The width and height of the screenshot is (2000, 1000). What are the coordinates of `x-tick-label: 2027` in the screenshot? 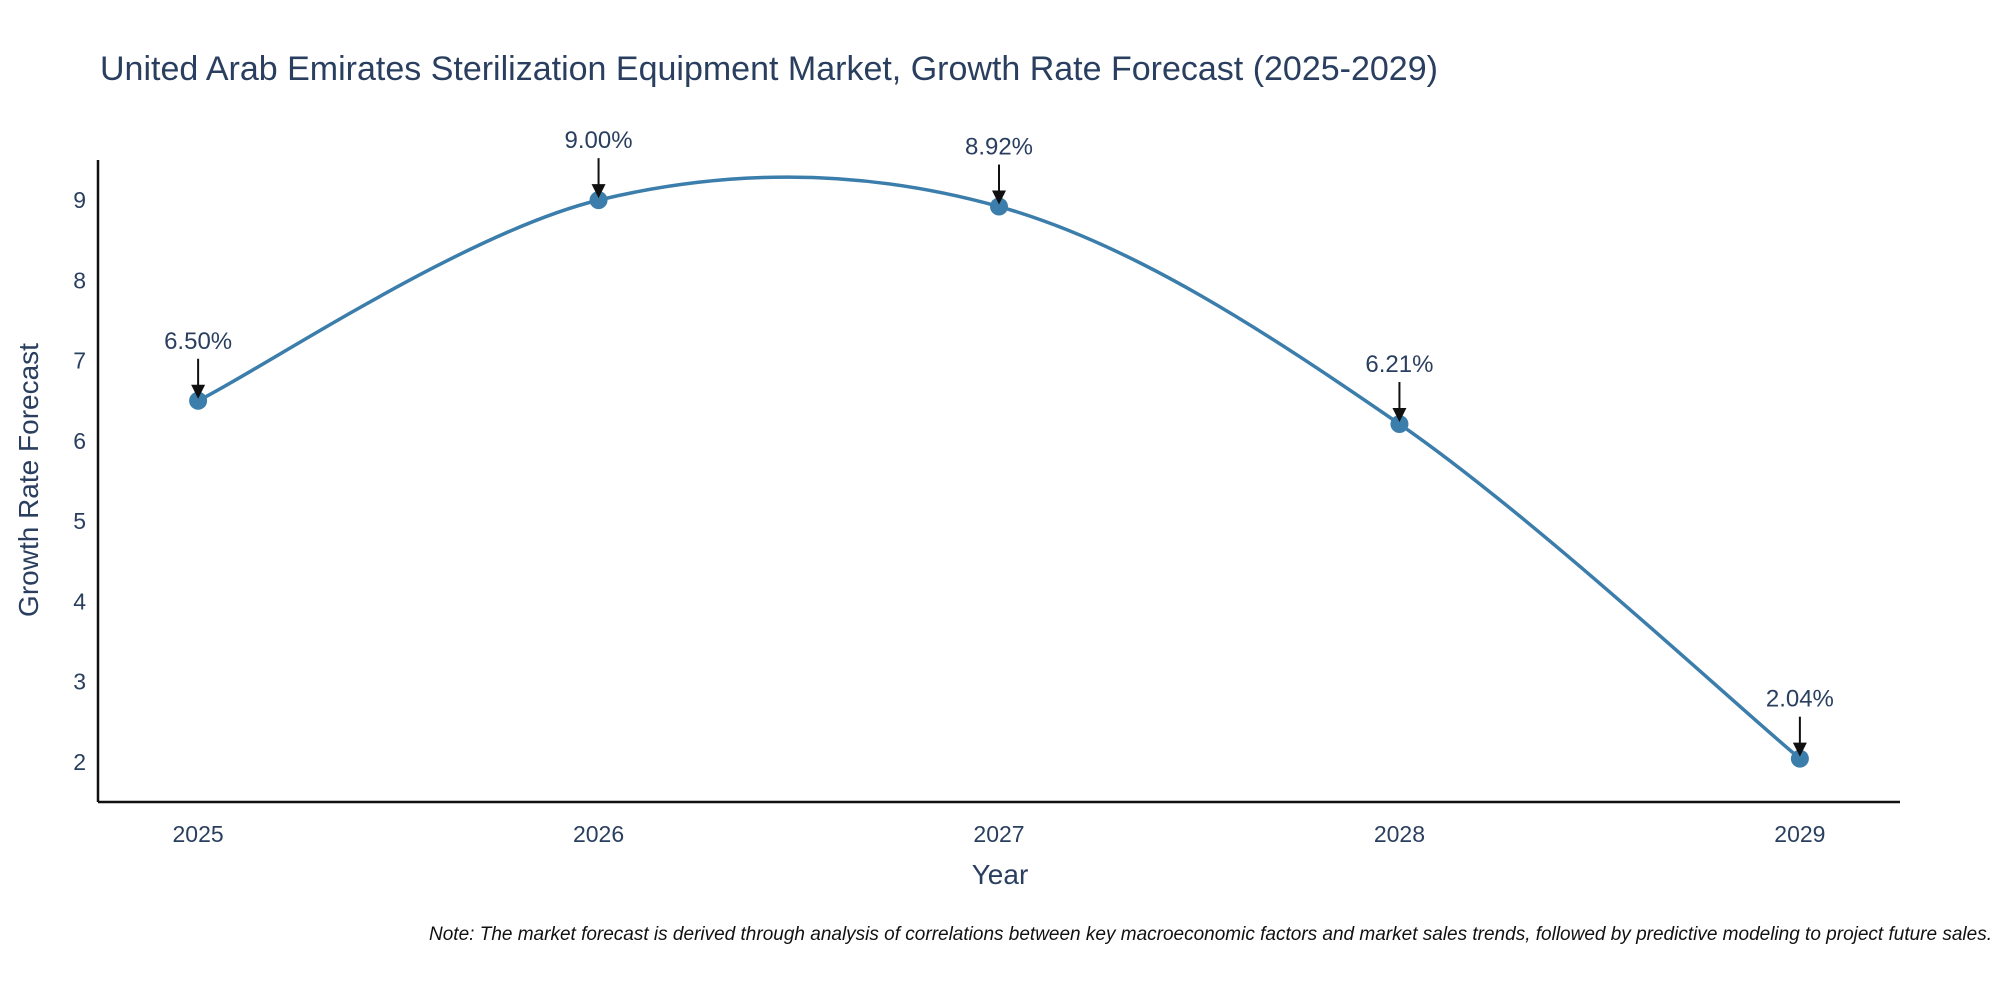 It's located at (998, 834).